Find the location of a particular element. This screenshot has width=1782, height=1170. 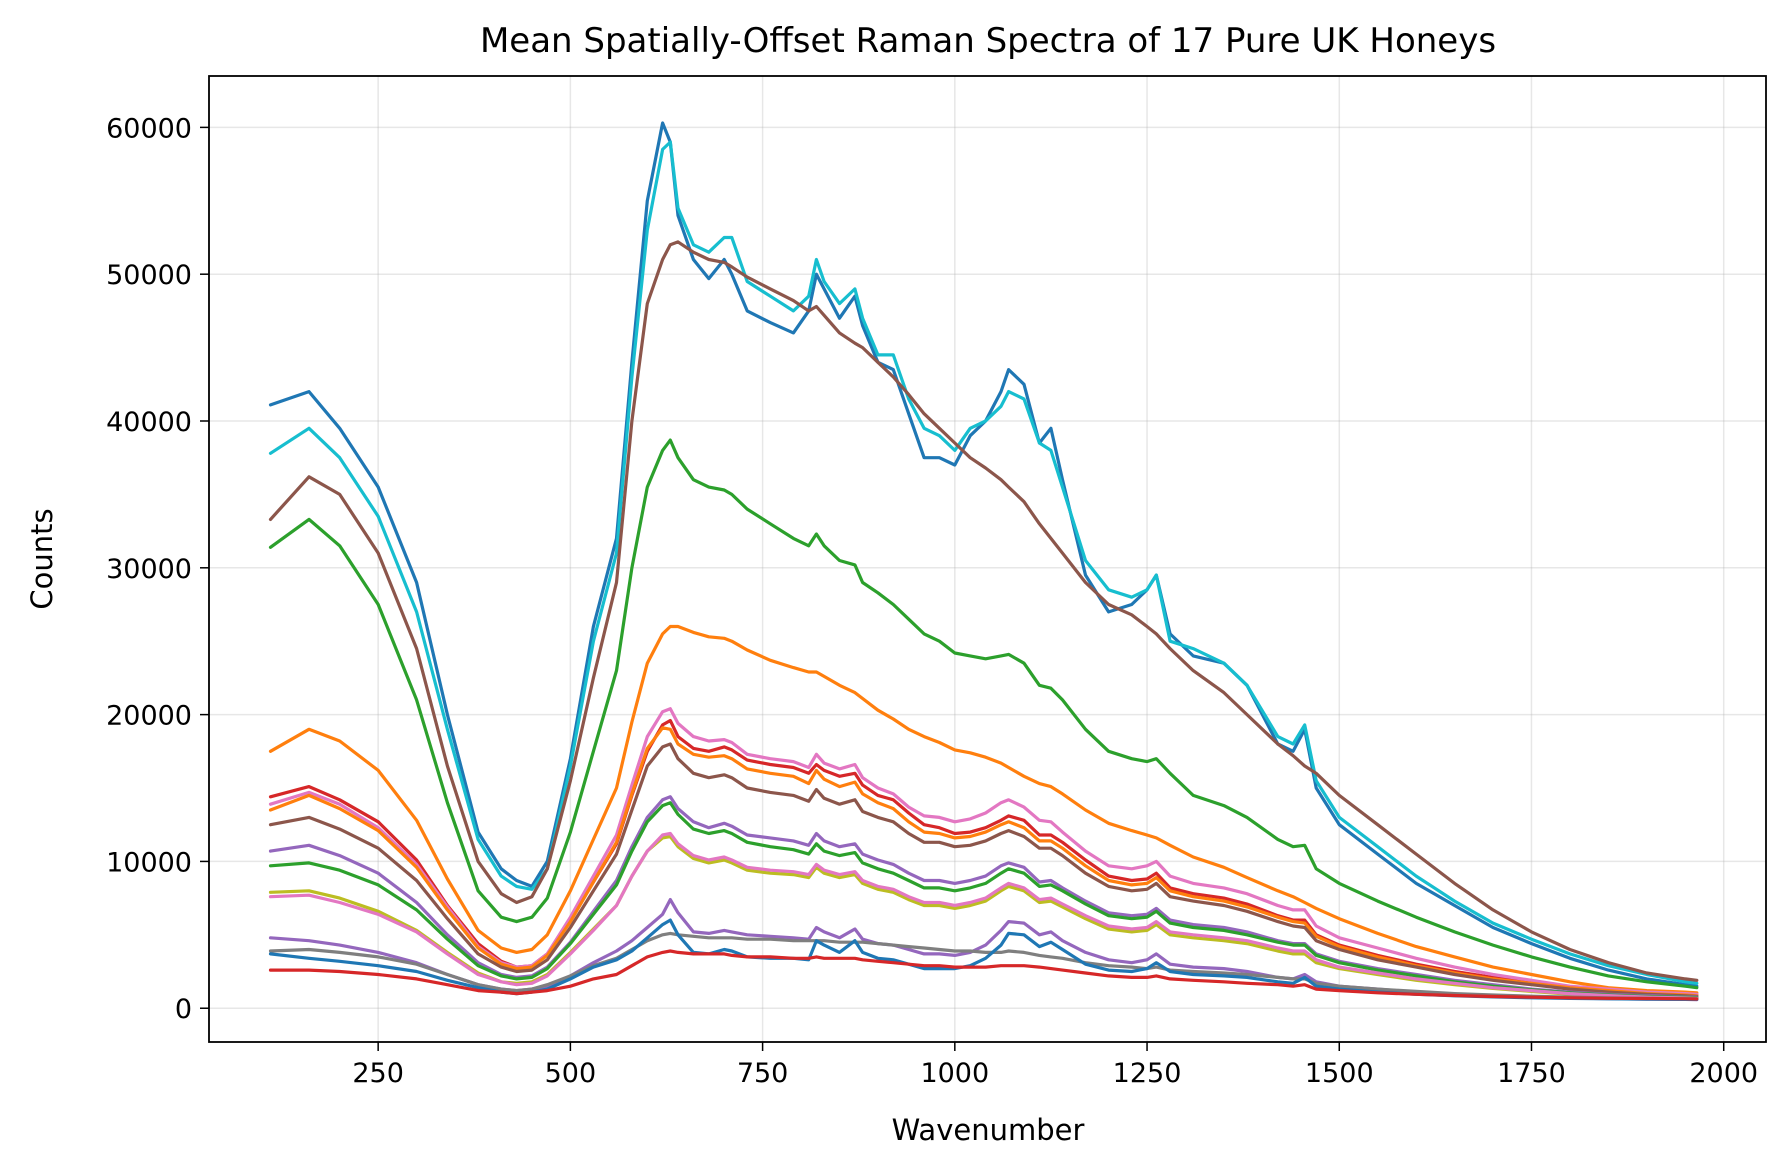

x-axis-title: Wavenumber is located at coordinates (988, 1130).